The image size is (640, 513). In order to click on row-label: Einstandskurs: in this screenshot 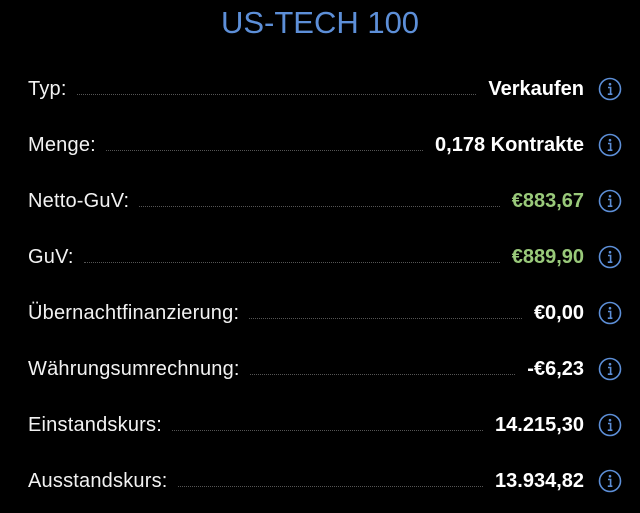, I will do `click(95, 424)`.